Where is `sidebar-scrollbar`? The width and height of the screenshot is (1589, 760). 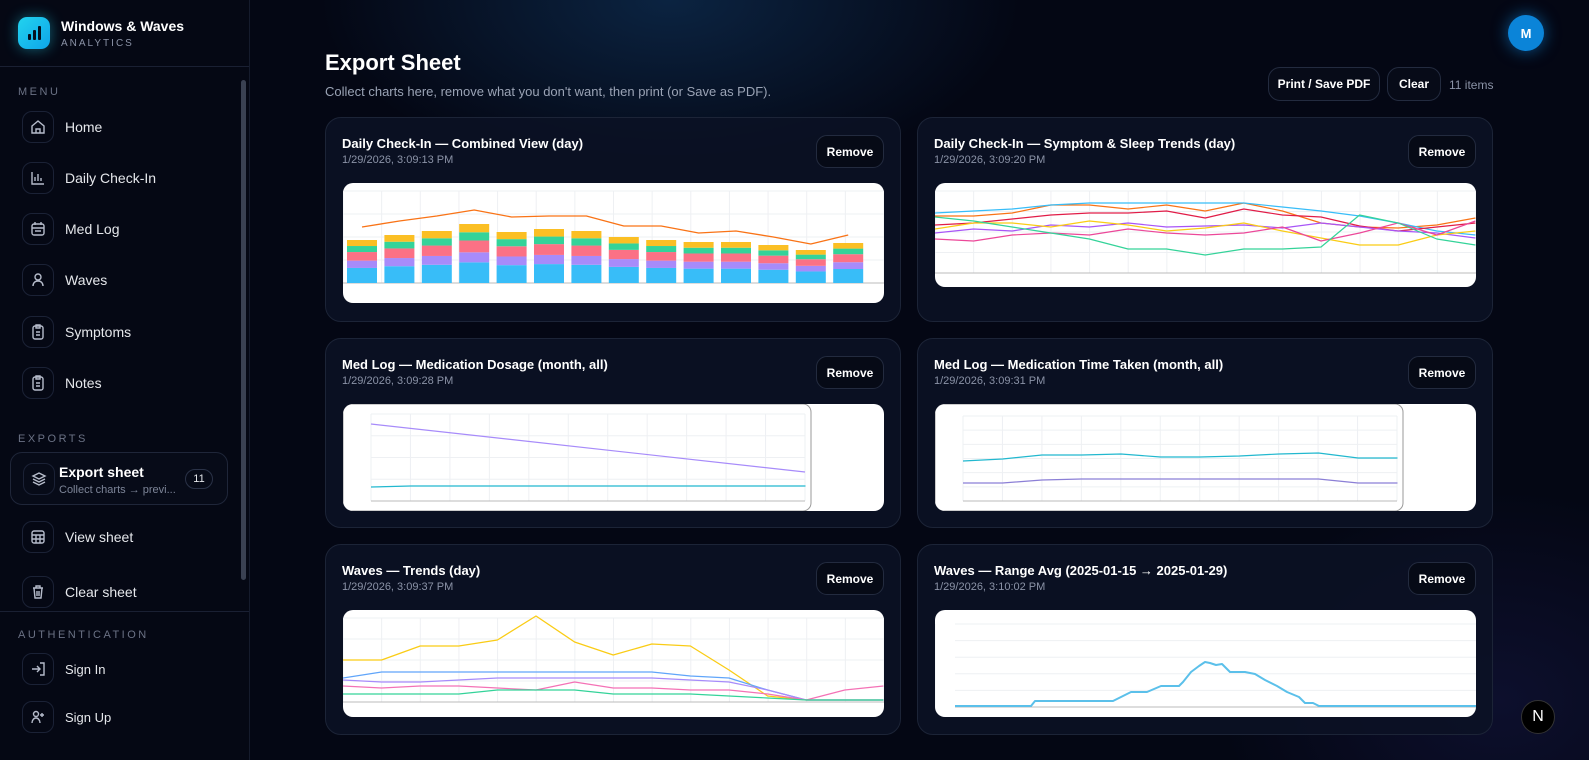
sidebar-scrollbar is located at coordinates (243, 330).